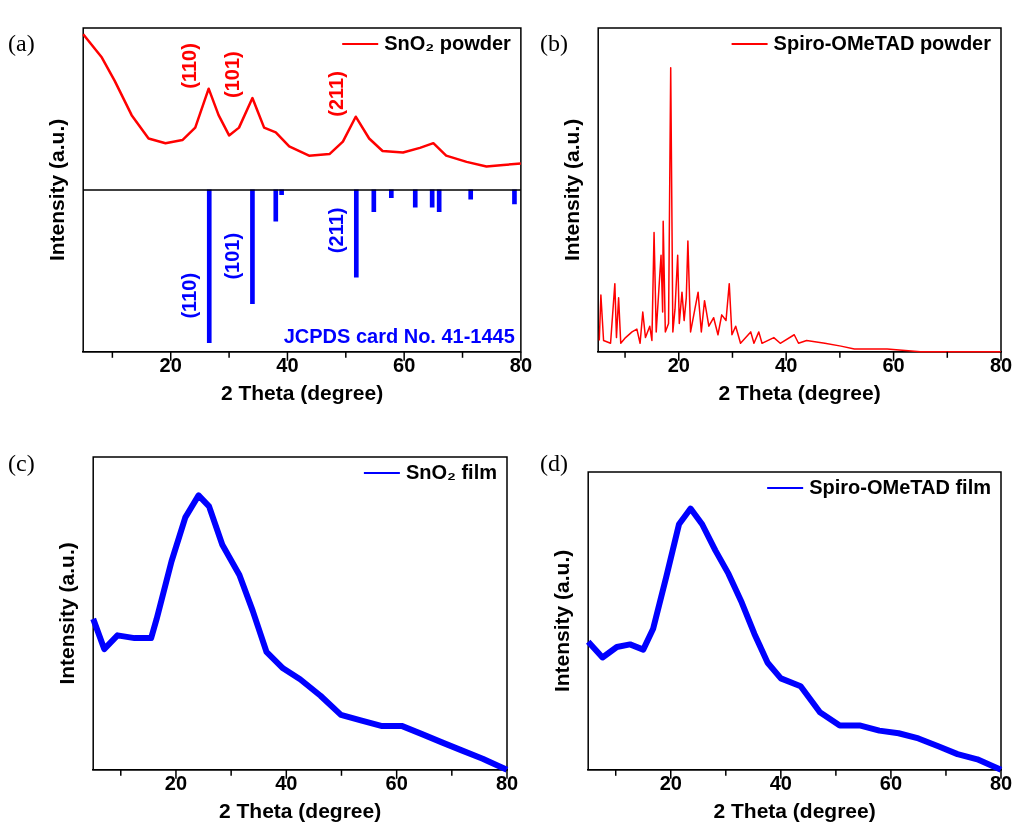 The height and width of the screenshot is (833, 1017). I want to click on text: (c), so click(21, 463).